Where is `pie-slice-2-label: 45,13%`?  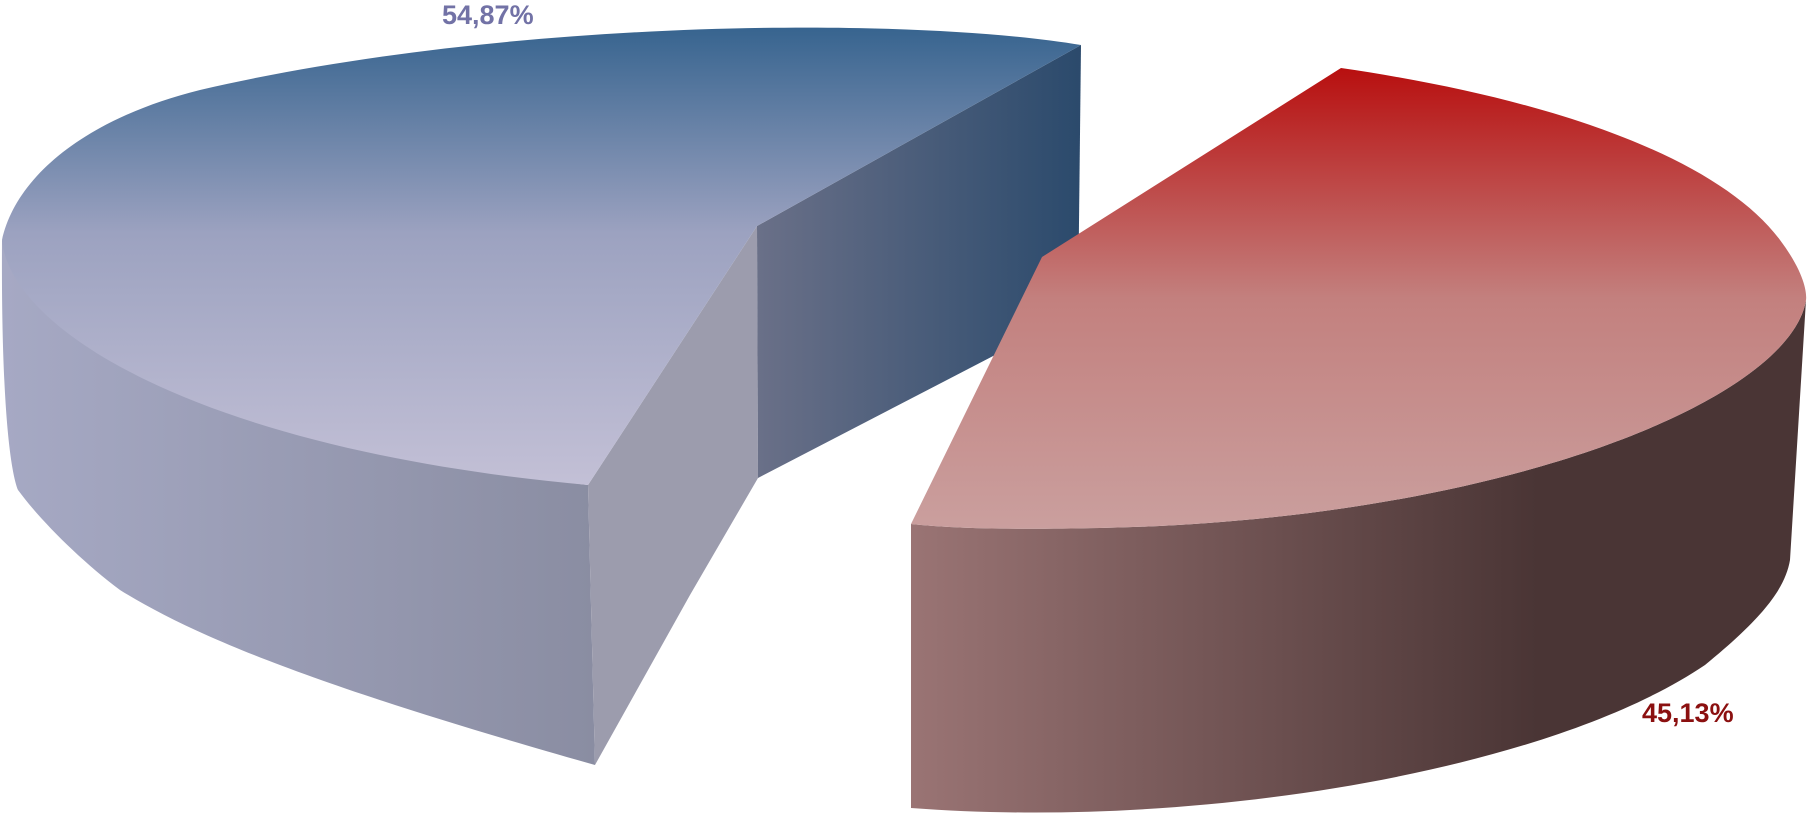
pie-slice-2-label: 45,13% is located at coordinates (1688, 713).